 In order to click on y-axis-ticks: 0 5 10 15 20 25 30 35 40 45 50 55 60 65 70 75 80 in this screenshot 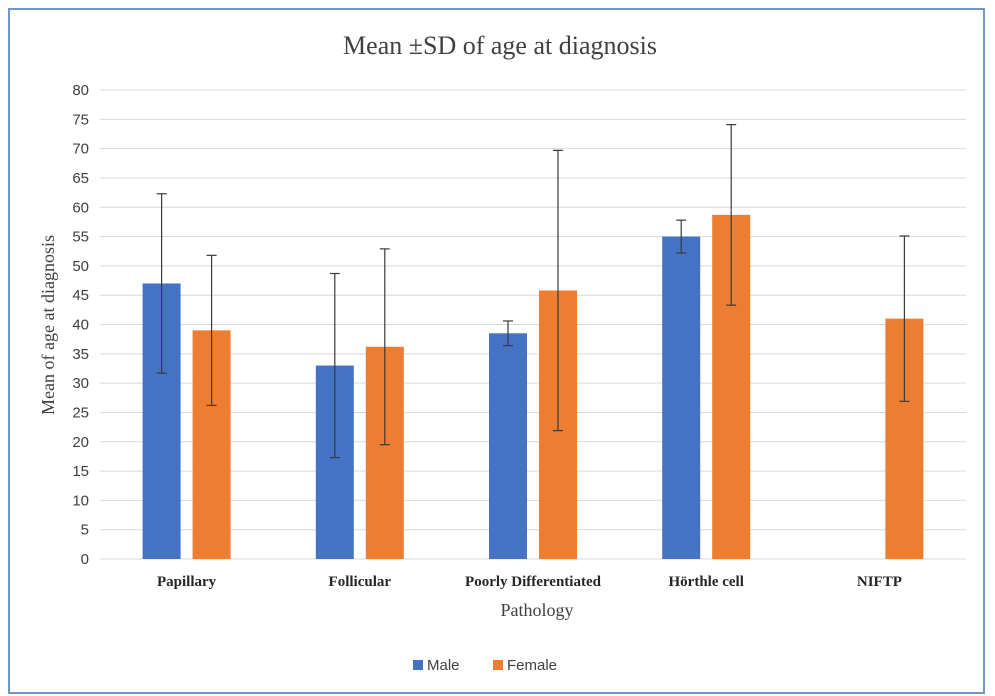, I will do `click(80, 325)`.